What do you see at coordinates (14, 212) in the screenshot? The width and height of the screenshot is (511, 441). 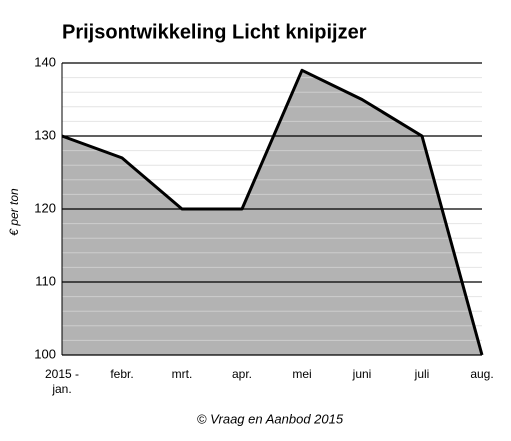 I see `y-axis-label: € per ton` at bounding box center [14, 212].